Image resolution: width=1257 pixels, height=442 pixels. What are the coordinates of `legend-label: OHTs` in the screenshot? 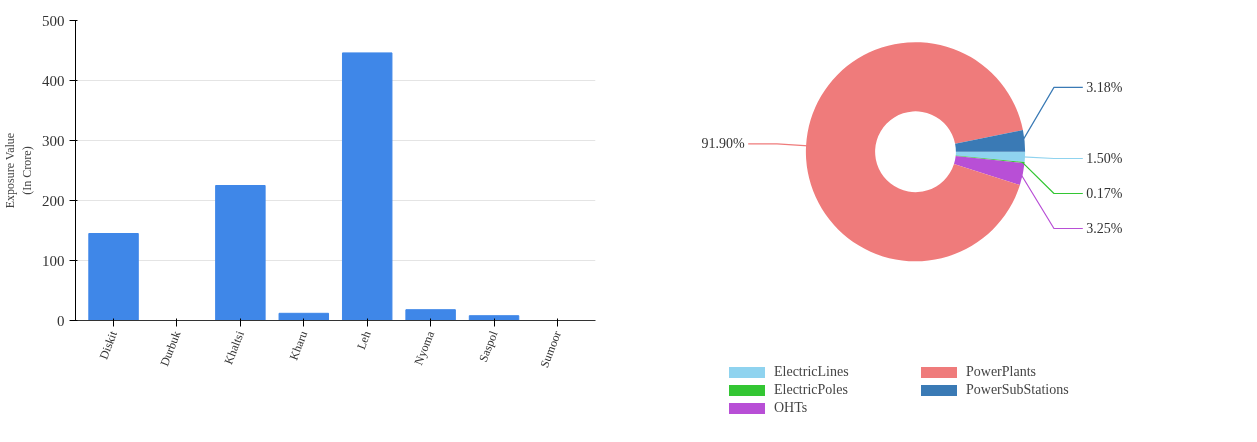 It's located at (791, 408).